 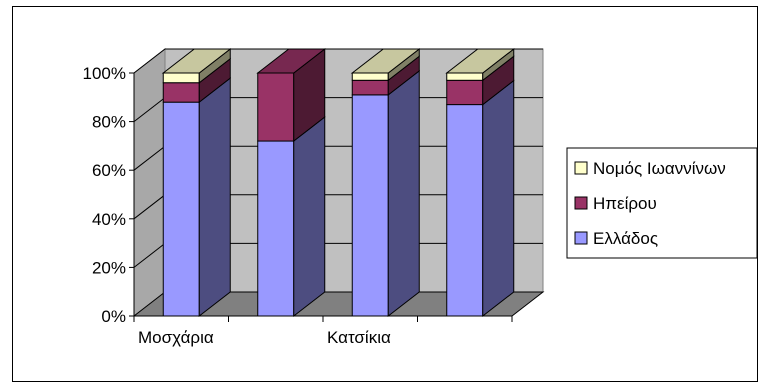 I want to click on legend-box, so click(x=662, y=203).